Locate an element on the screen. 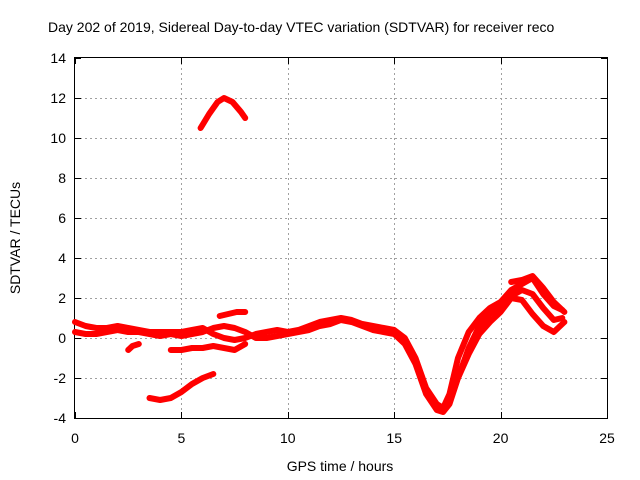 The height and width of the screenshot is (480, 640). x-tick-label: 5 is located at coordinates (182, 438).